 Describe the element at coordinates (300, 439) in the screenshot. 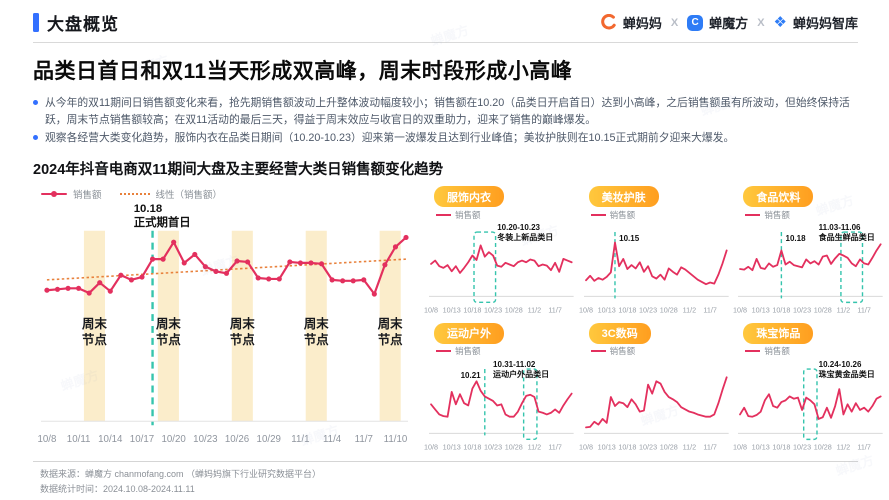

I see `svg-text: 11/1` at that location.